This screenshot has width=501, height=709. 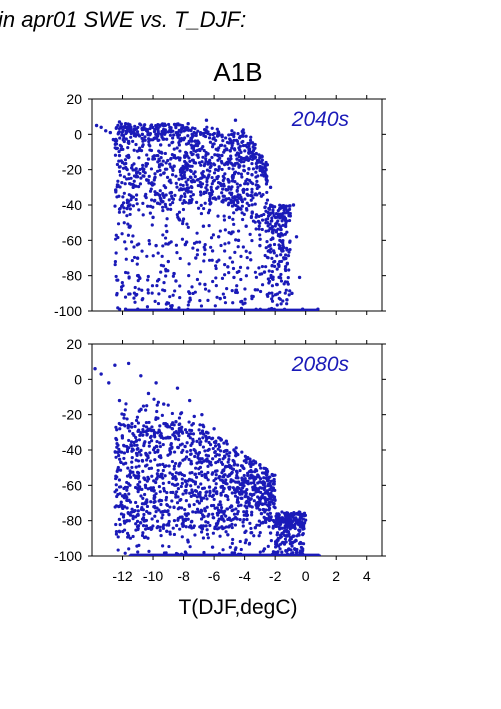 I want to click on x-tick-label: -4, so click(x=244, y=576).